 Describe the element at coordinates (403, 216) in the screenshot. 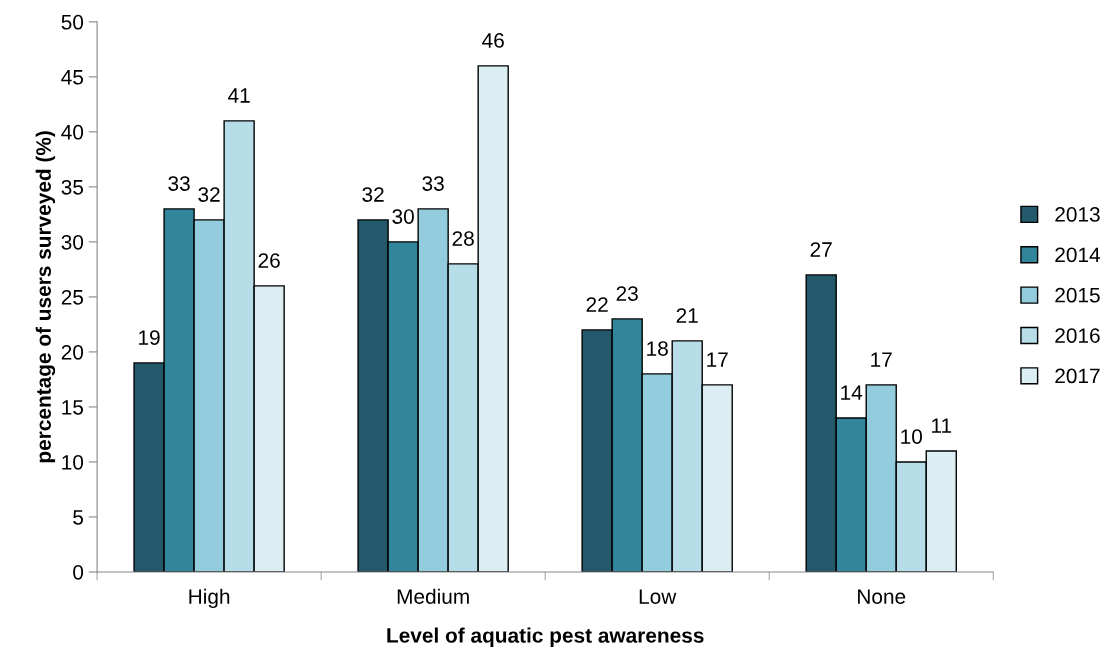

I see `data-label: 30` at that location.